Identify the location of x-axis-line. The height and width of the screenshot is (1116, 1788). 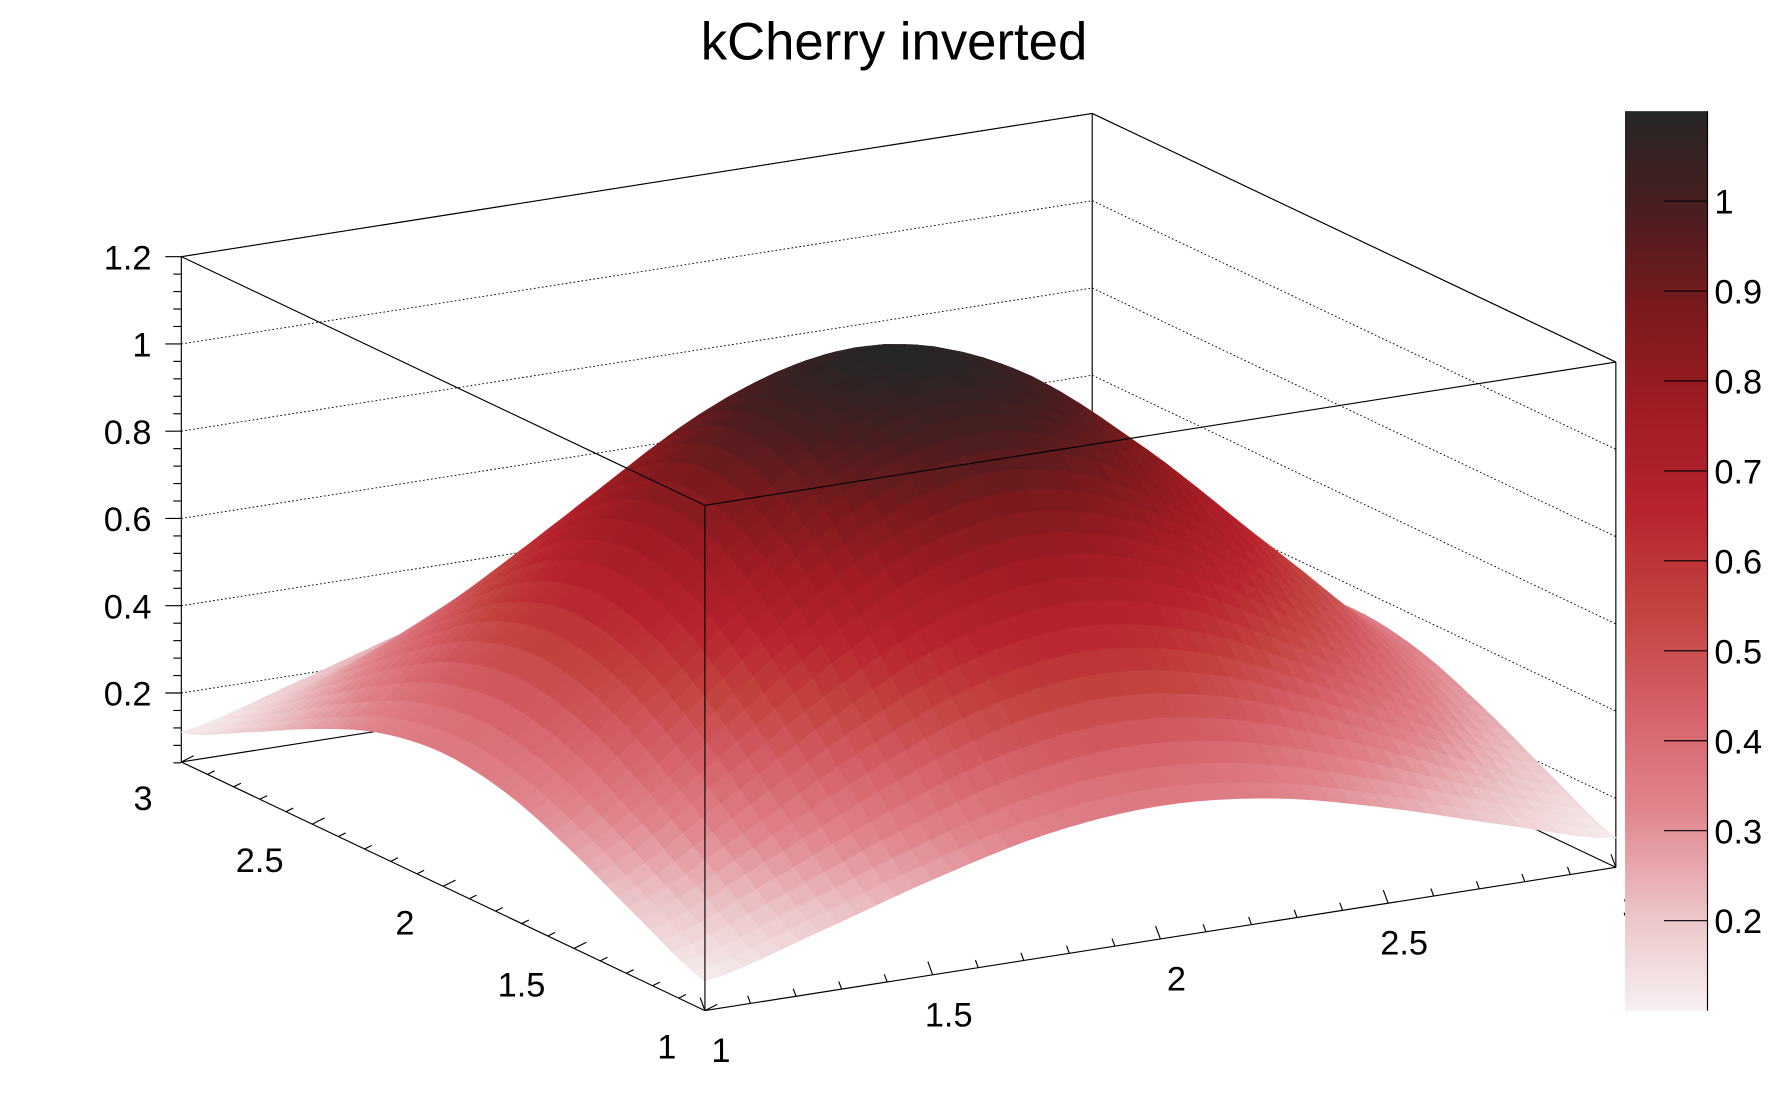
(1160, 939).